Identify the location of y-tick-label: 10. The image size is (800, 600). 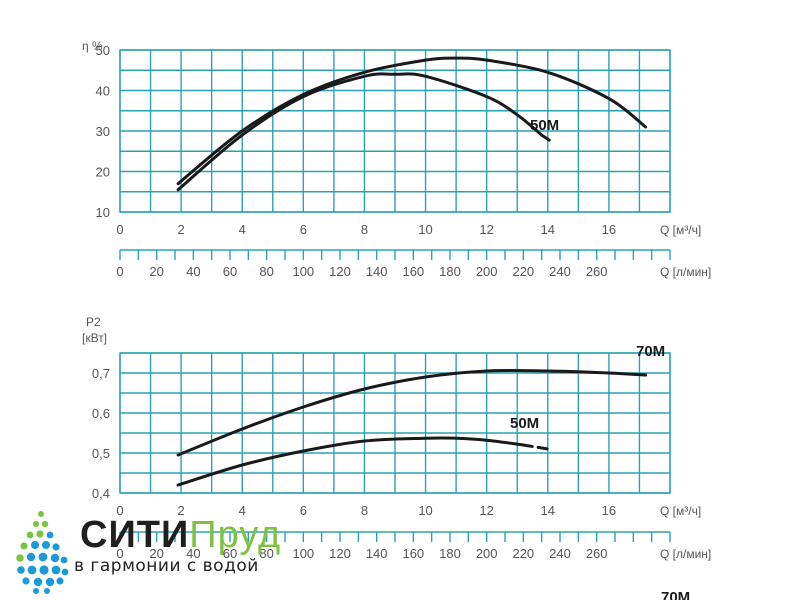
(103, 212).